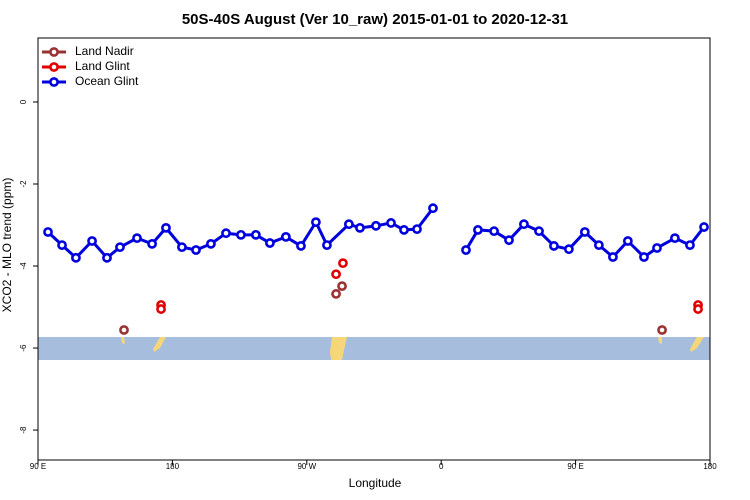  What do you see at coordinates (104, 51) in the screenshot?
I see `legend-label: Land Nadir` at bounding box center [104, 51].